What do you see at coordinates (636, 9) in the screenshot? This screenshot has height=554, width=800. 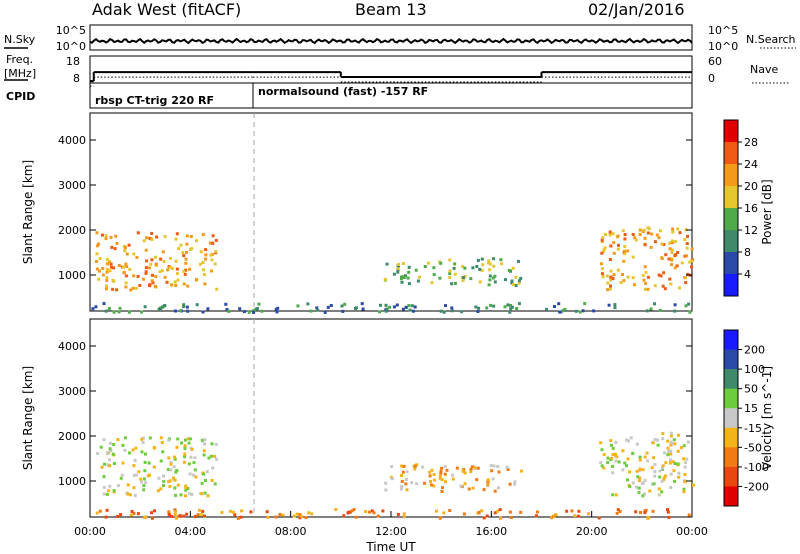 I see `date-title: 02/Jan/2016` at bounding box center [636, 9].